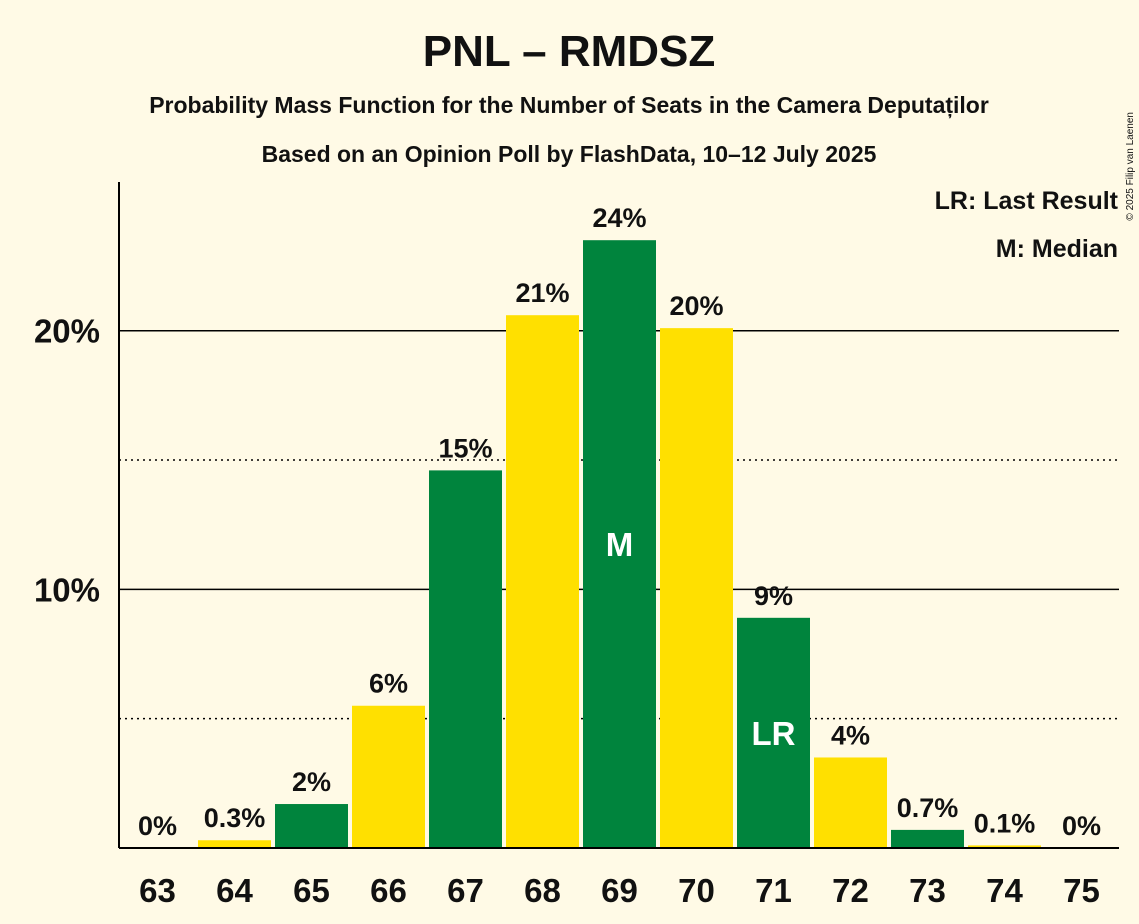 This screenshot has height=924, width=1139. I want to click on data-label-65: 2%, so click(311, 782).